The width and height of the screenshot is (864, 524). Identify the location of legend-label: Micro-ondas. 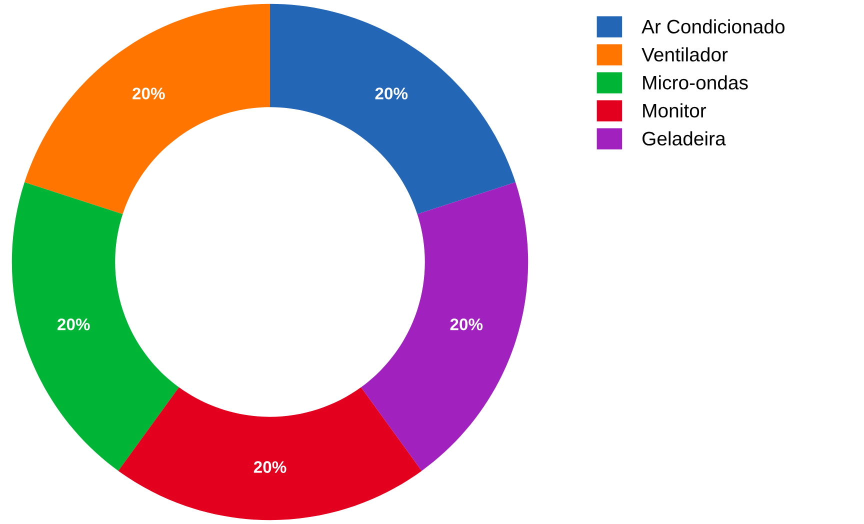
(695, 82).